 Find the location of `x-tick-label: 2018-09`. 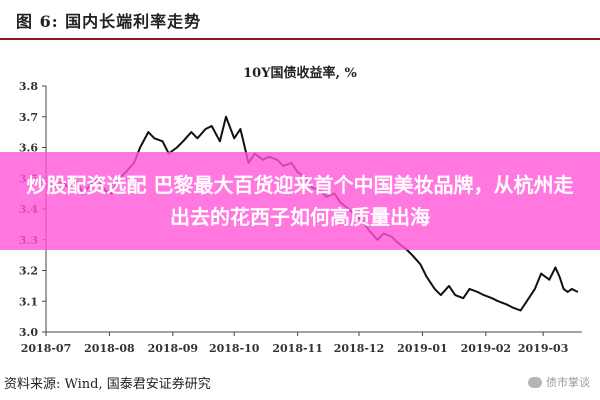

x-tick-label: 2018-09 is located at coordinates (173, 348).